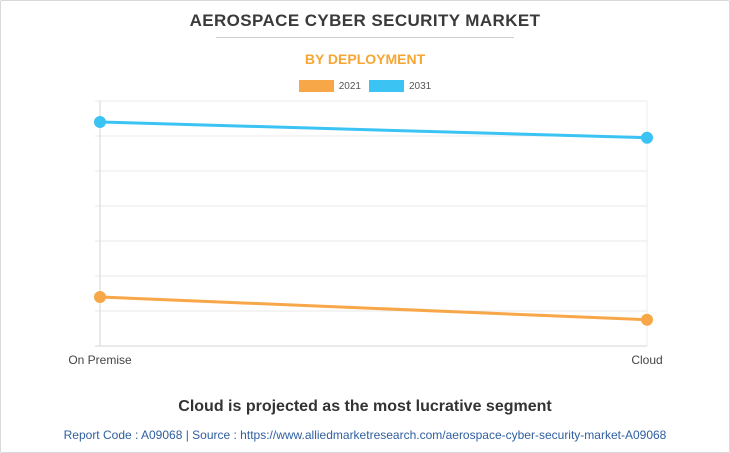  Describe the element at coordinates (100, 360) in the screenshot. I see `x-tick-label: On Premise` at that location.